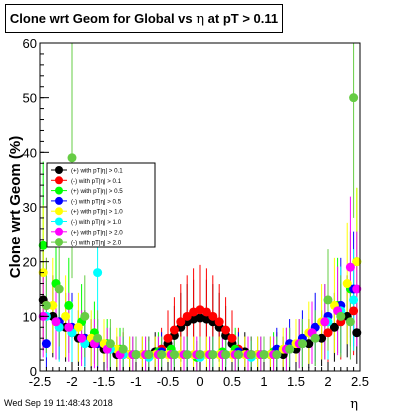 This screenshot has width=400, height=412. I want to click on x-tick-label: 1.5, so click(296, 381).